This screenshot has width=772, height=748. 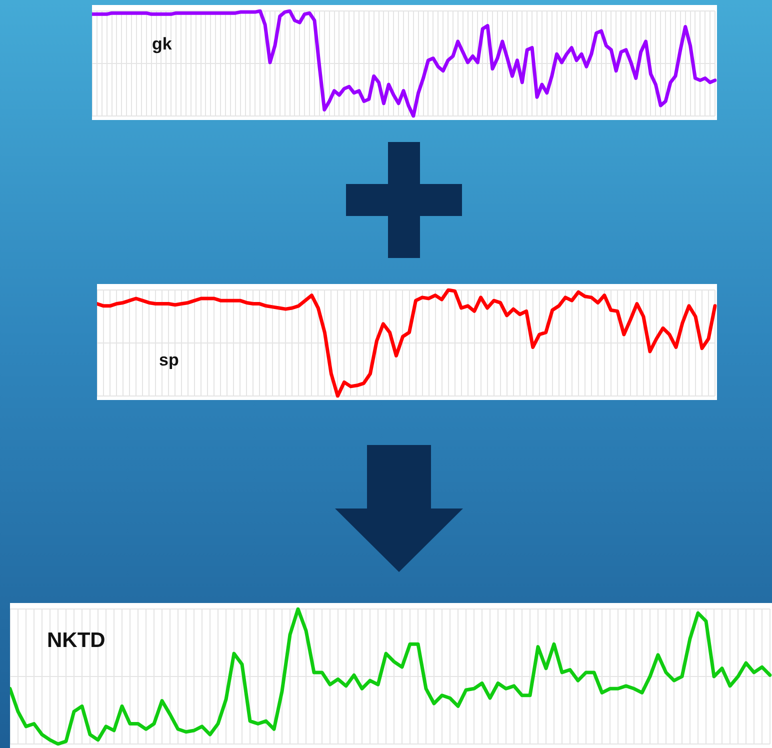 What do you see at coordinates (162, 44) in the screenshot?
I see `text: gk` at bounding box center [162, 44].